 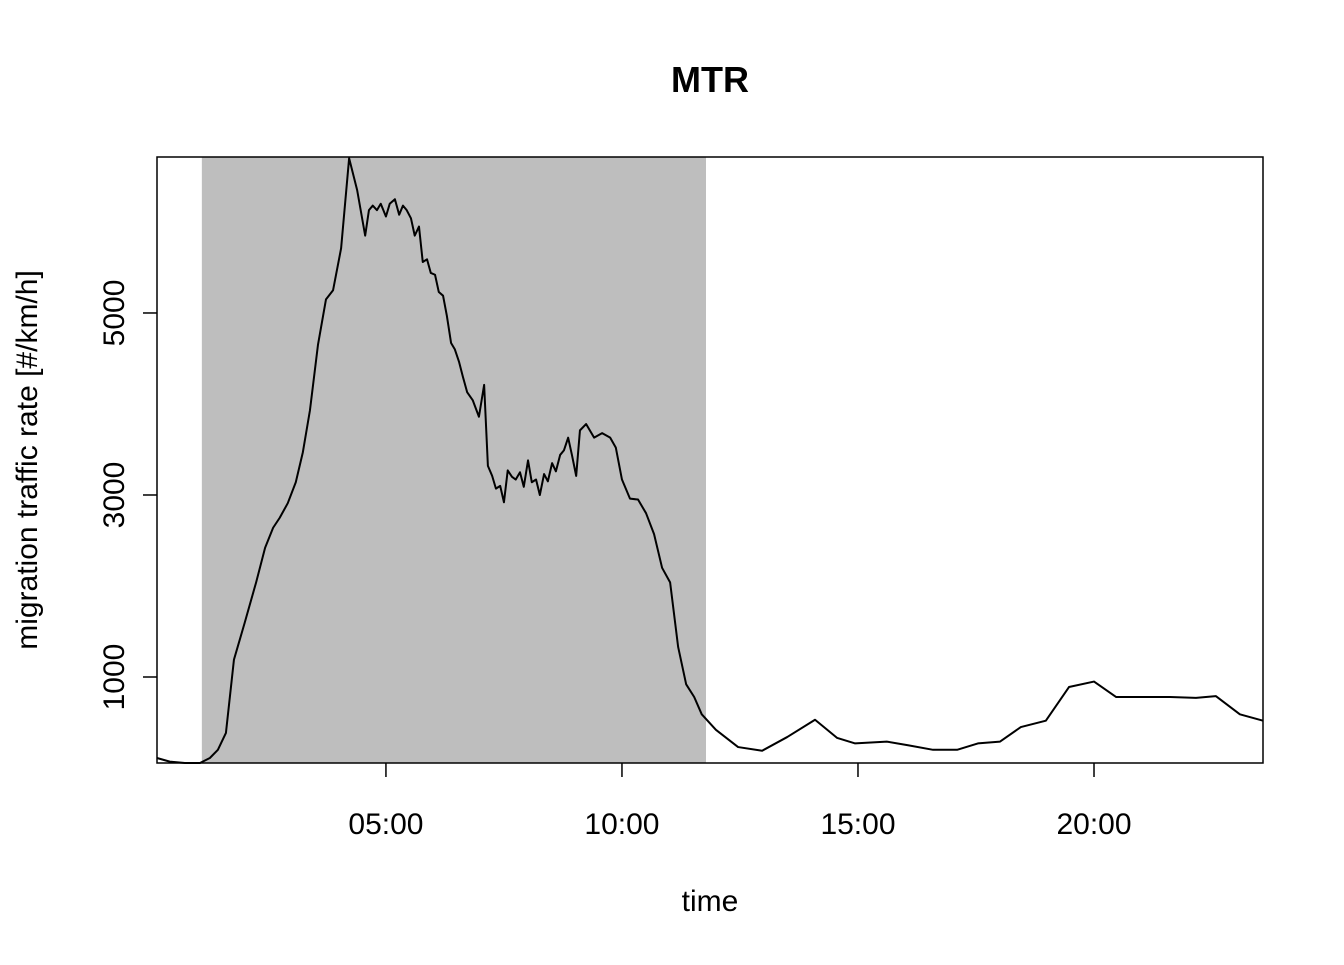 I want to click on y-tick-label: 3000, so click(x=114, y=495).